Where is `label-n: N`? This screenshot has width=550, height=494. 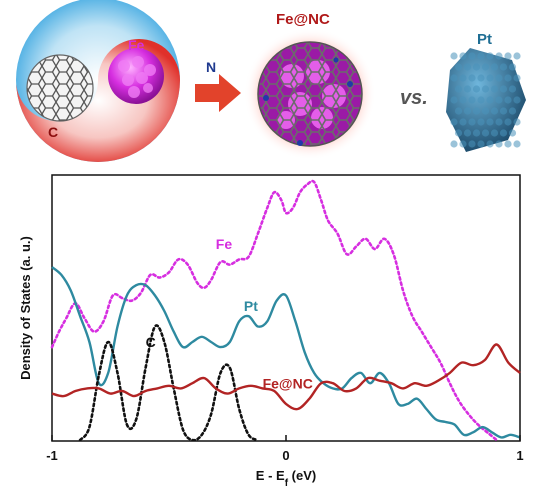
label-n: N is located at coordinates (211, 67).